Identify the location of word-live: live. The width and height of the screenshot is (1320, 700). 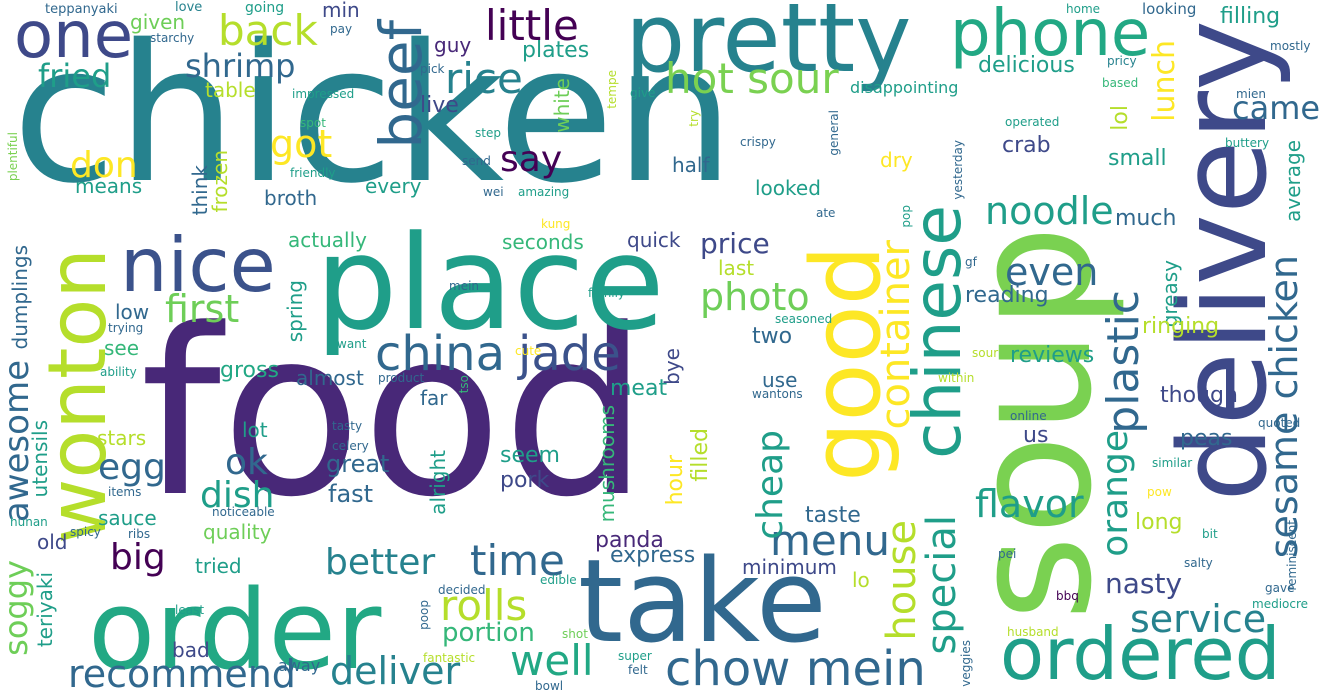
(439, 105).